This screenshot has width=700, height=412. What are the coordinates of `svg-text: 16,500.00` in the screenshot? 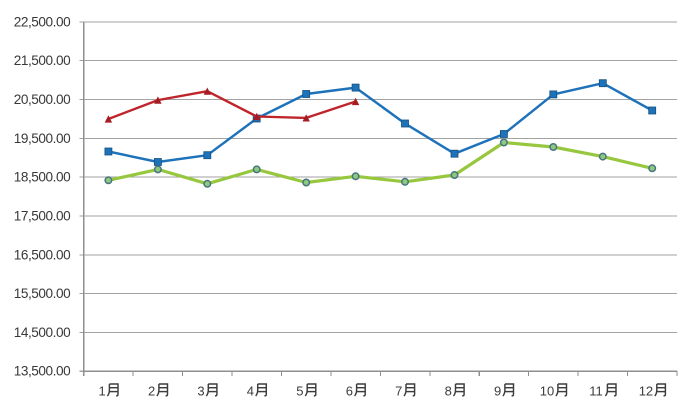 It's located at (42, 254).